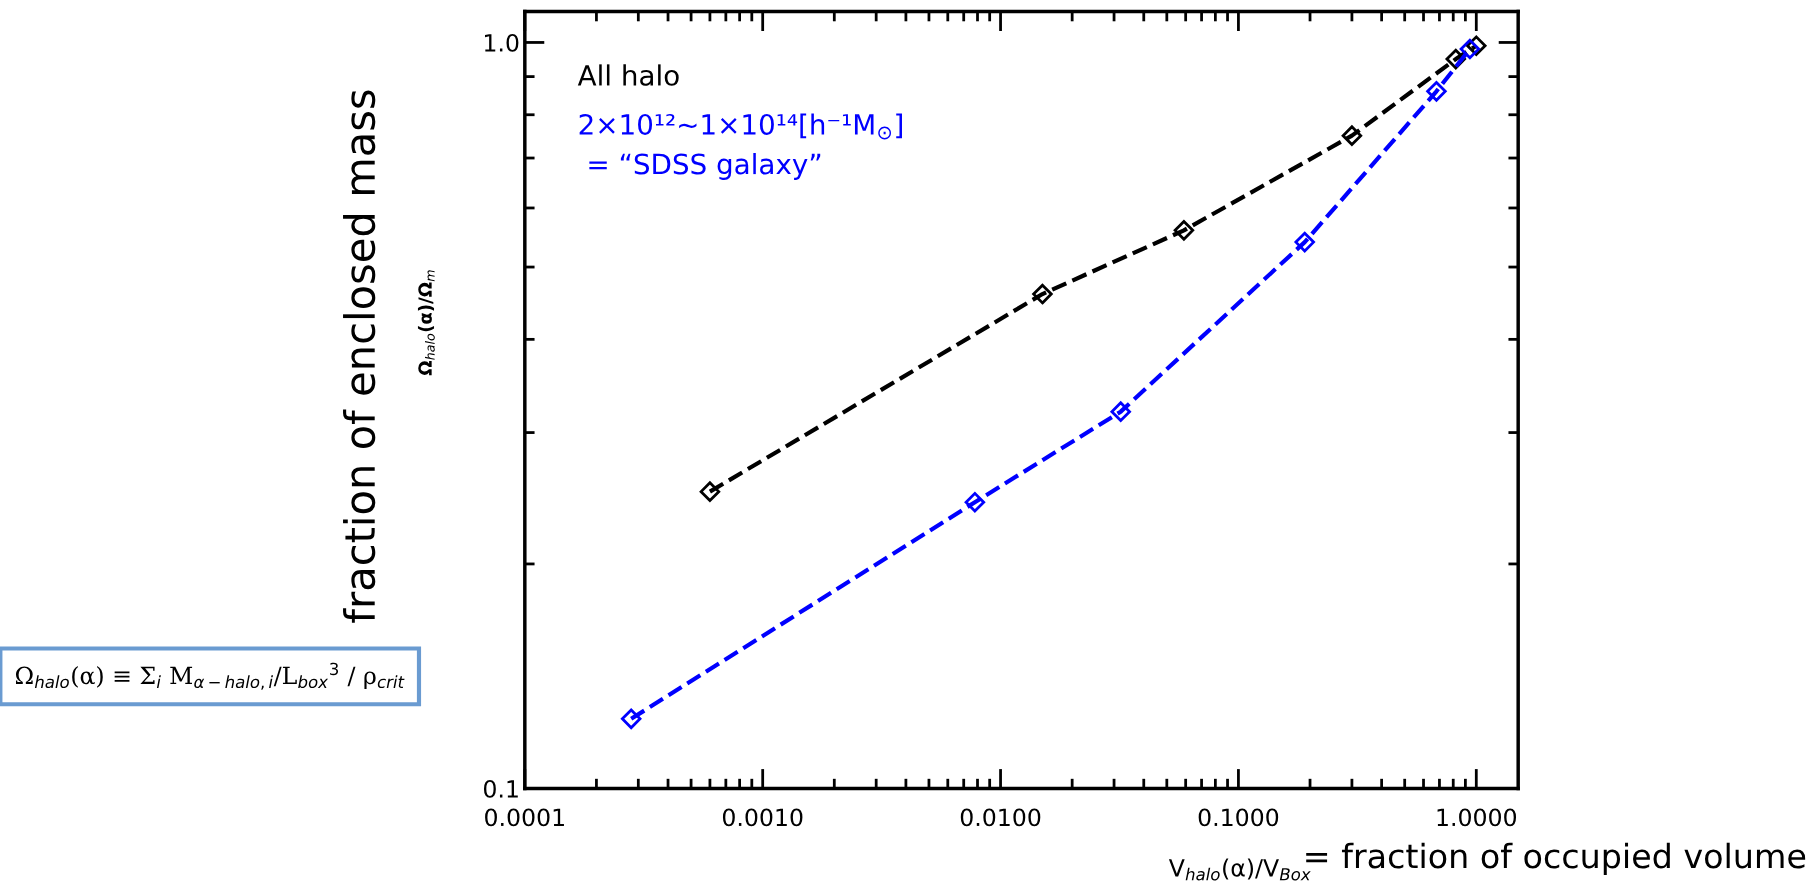 This screenshot has width=1816, height=890. What do you see at coordinates (500, 788) in the screenshot?
I see `y-tick-label: 0.1` at bounding box center [500, 788].